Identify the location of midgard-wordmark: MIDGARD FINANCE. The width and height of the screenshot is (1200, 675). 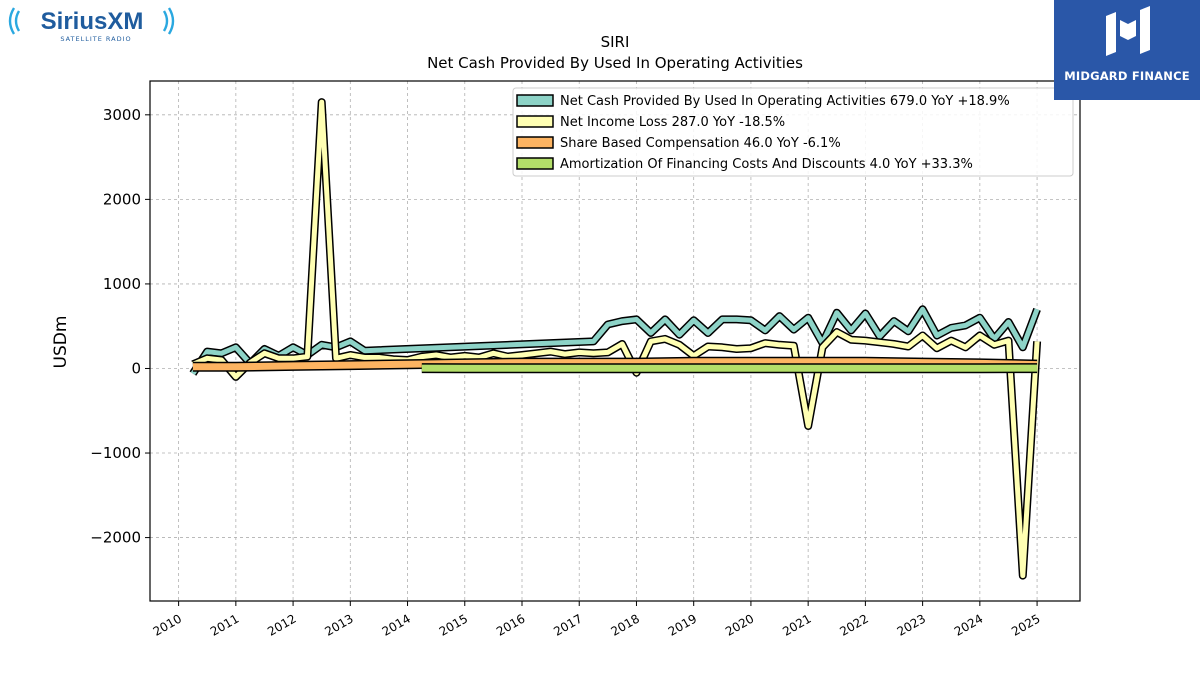
(1127, 76).